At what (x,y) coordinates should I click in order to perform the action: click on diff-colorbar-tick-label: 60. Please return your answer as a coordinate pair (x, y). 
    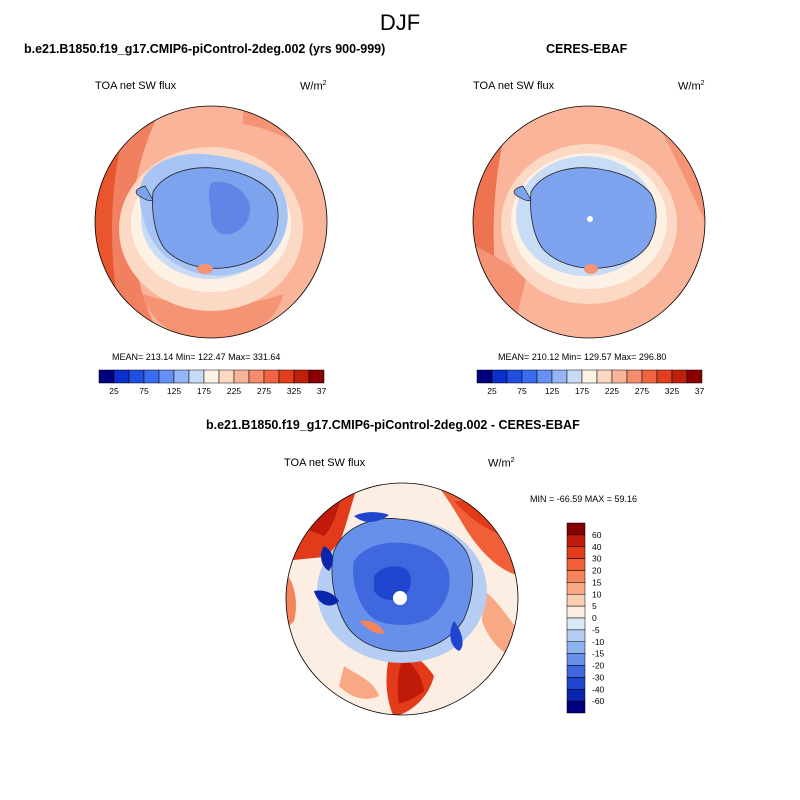
    Looking at the image, I should click on (597, 535).